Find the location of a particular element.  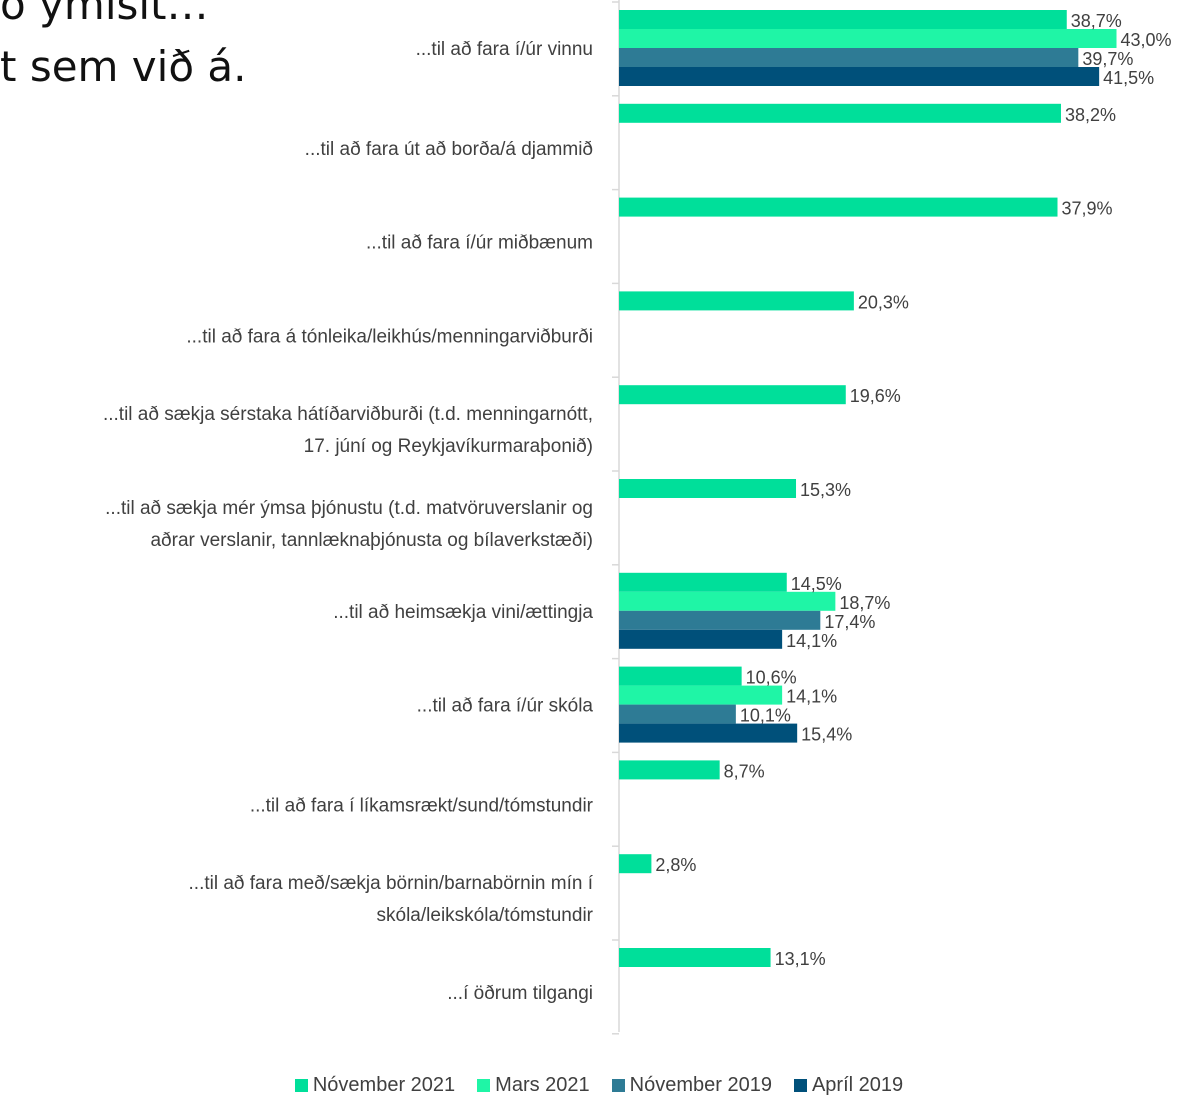

value-label: 38,7% is located at coordinates (1096, 21).